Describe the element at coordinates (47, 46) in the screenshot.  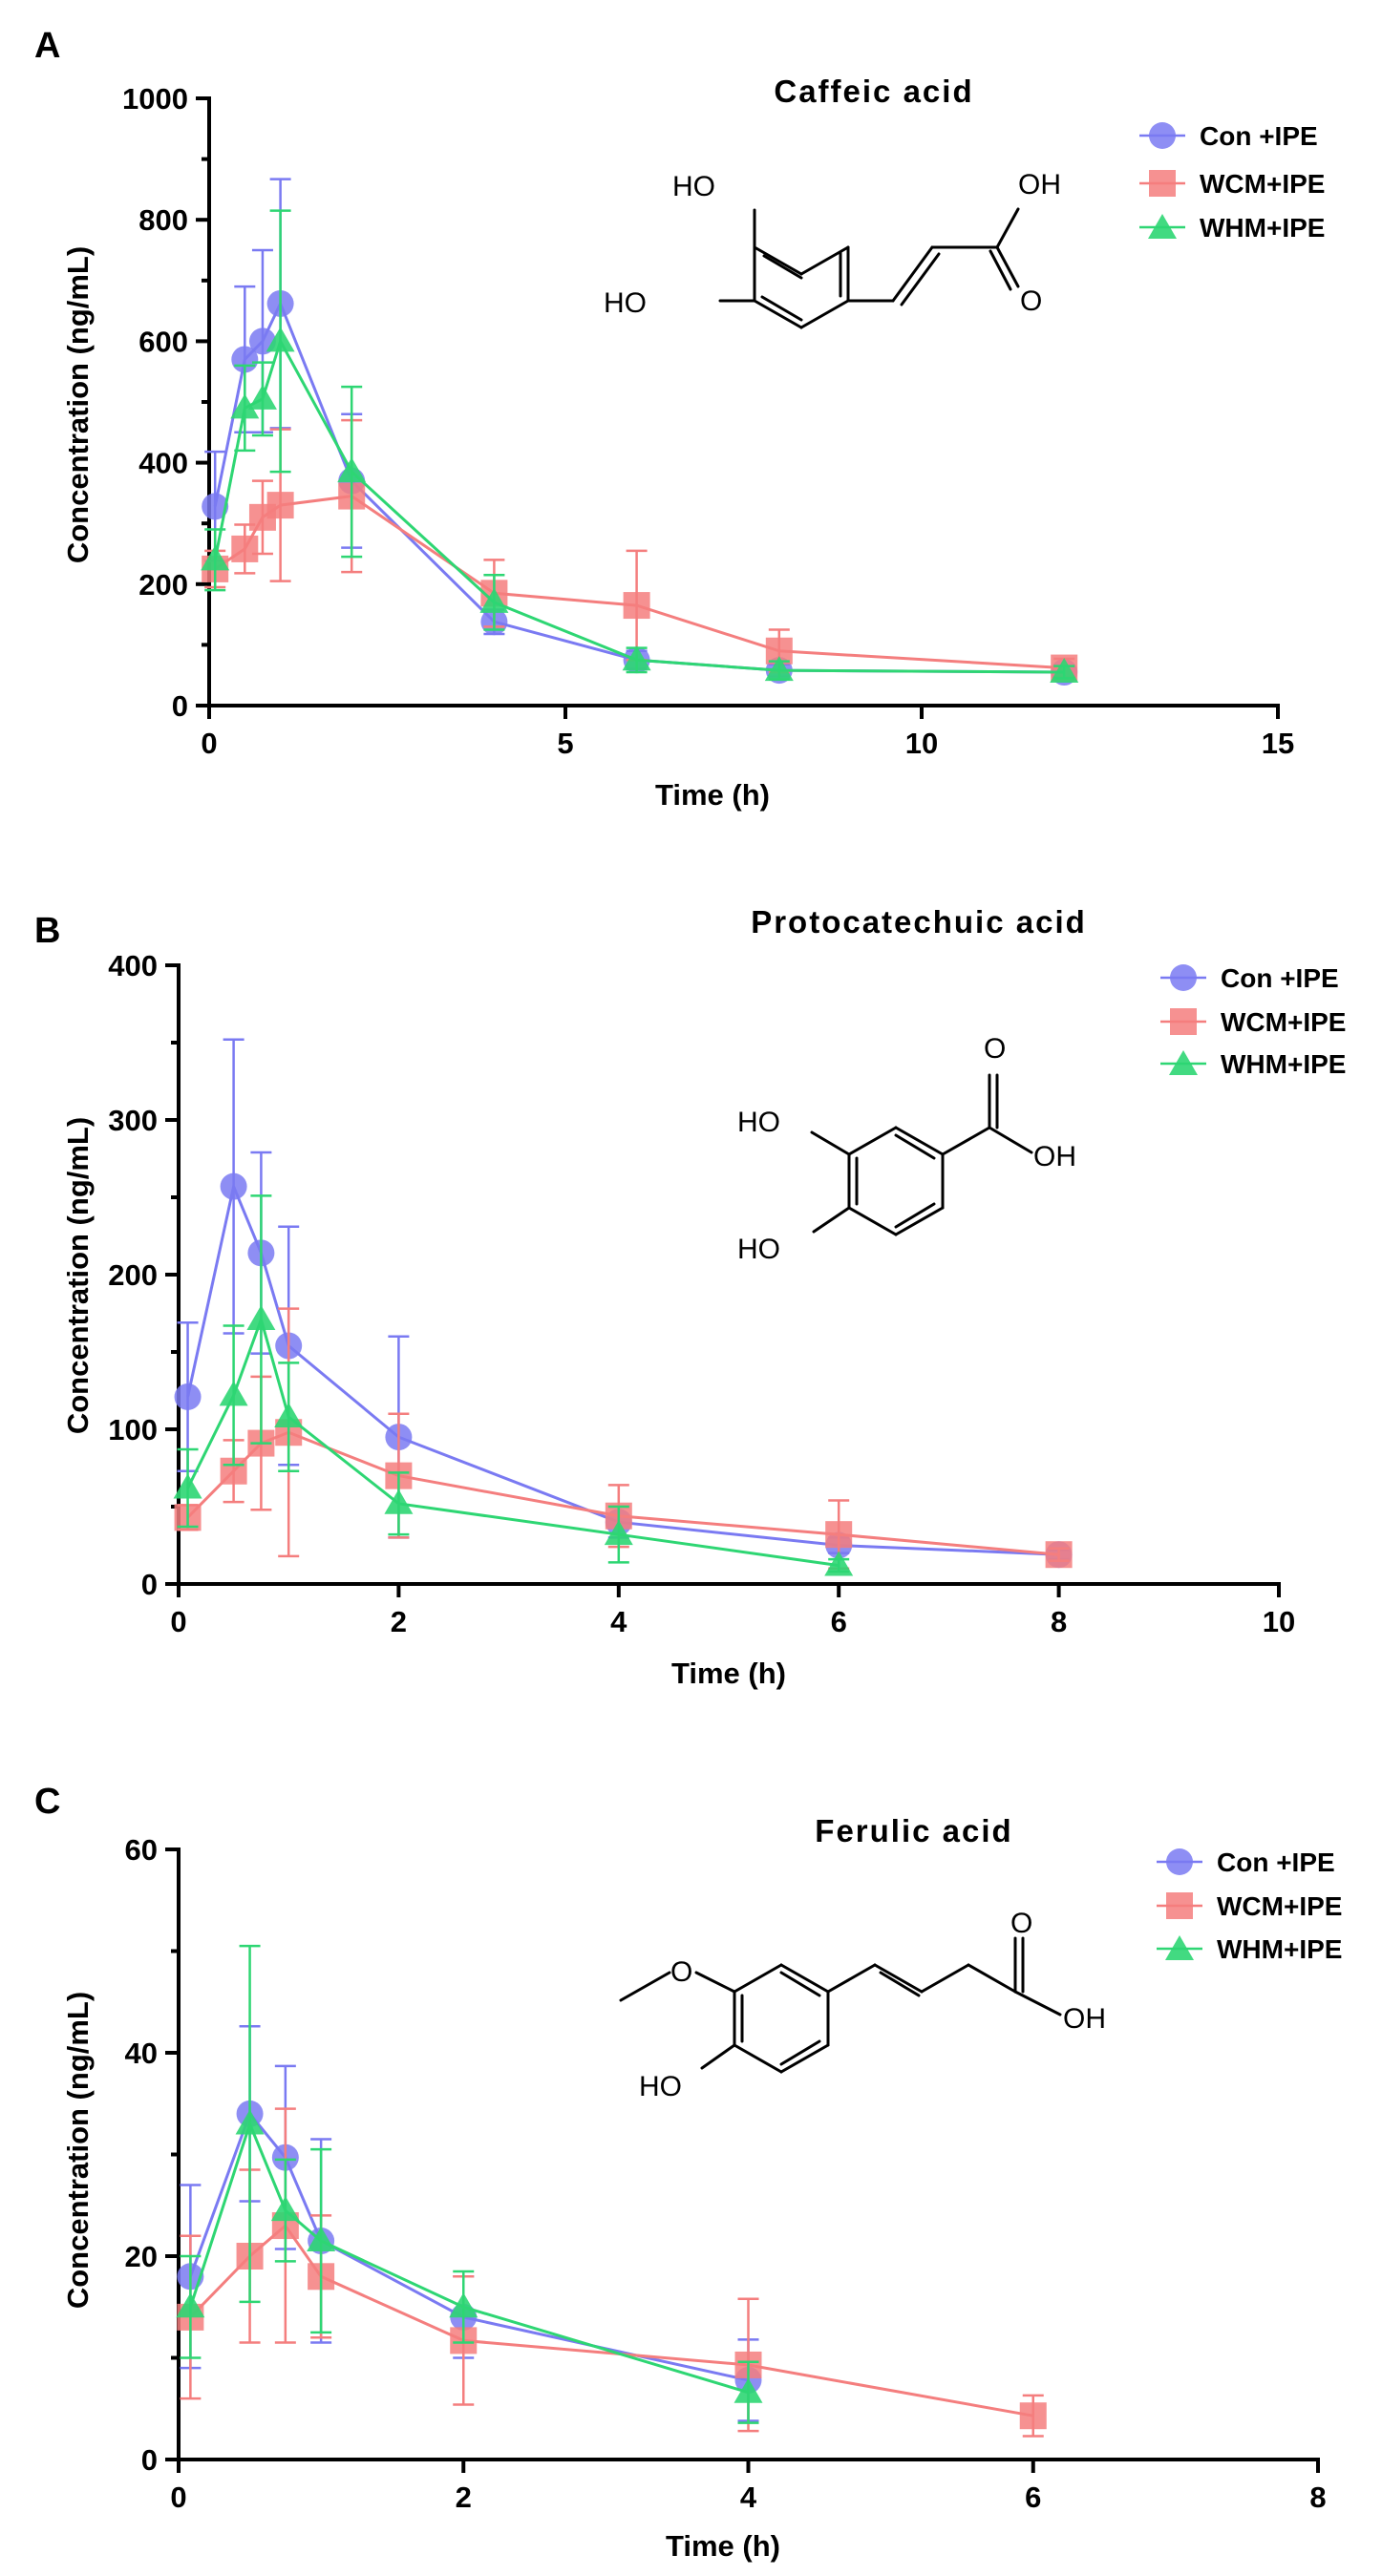
I see `panel-letter: A` at that location.